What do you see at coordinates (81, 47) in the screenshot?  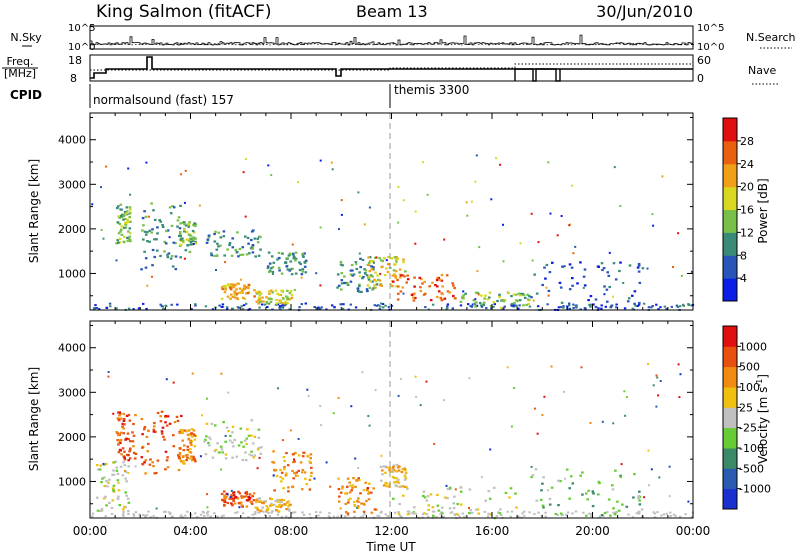 I see `noise-tick-left-bottom: 10^0` at bounding box center [81, 47].